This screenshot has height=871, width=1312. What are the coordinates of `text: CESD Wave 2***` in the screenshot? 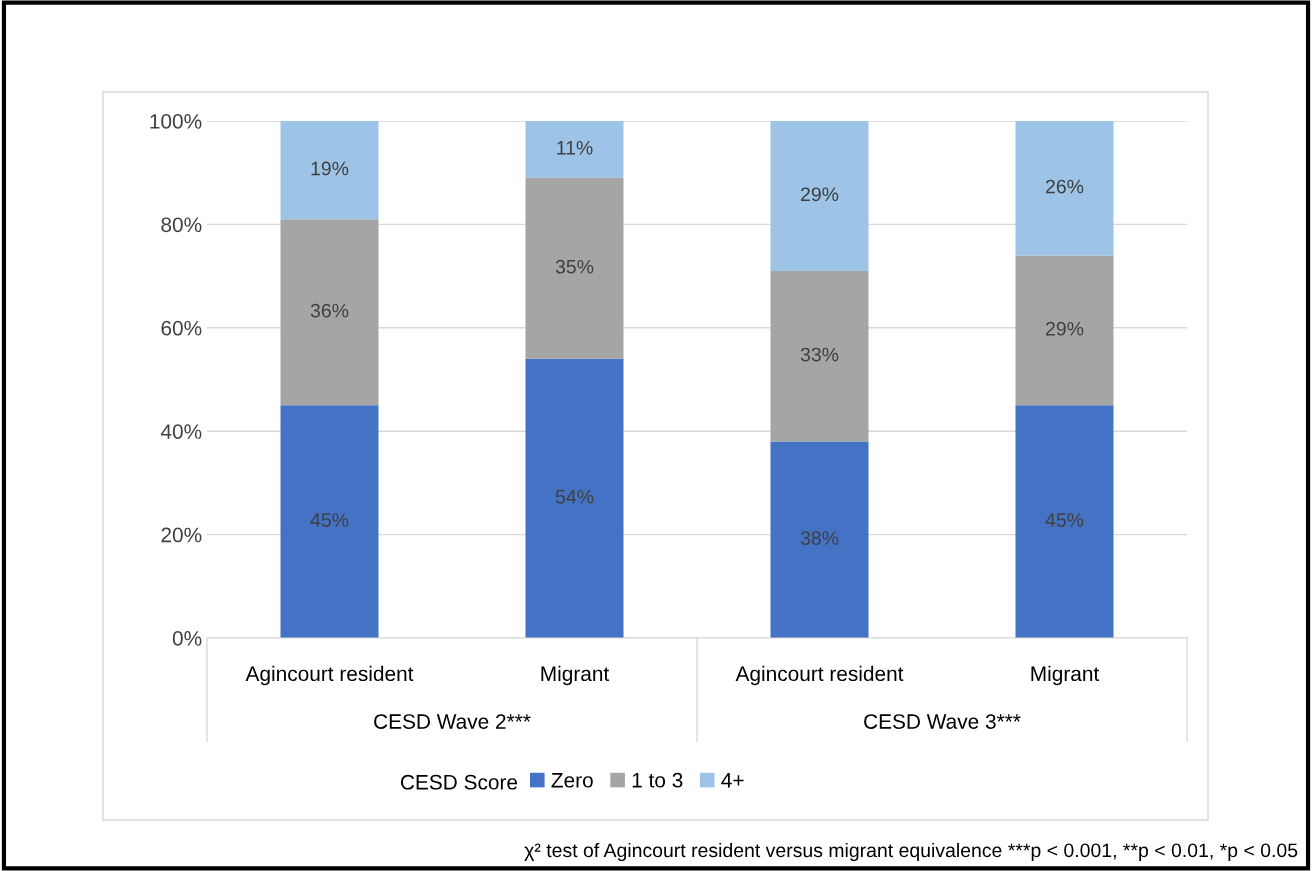 It's located at (452, 721).